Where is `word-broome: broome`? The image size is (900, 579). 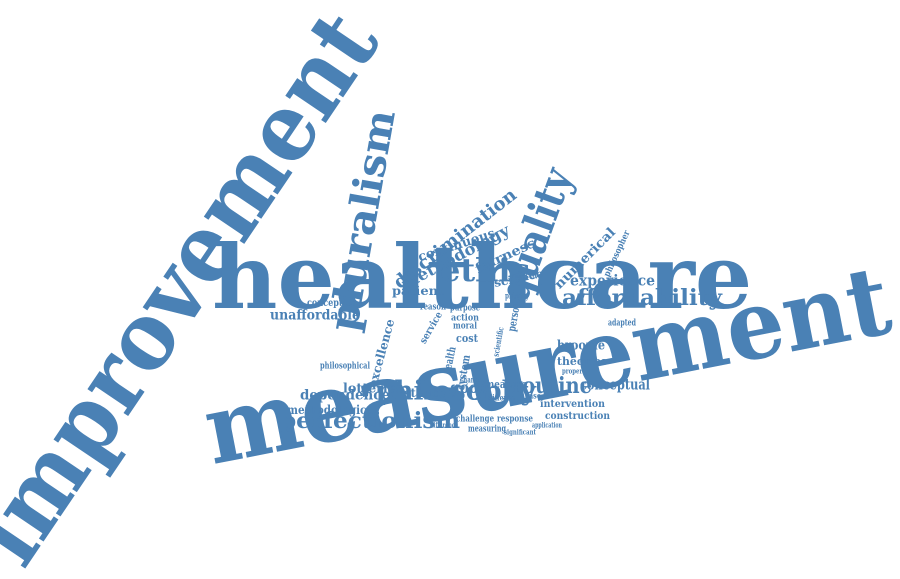 word-broome: broome is located at coordinates (581, 346).